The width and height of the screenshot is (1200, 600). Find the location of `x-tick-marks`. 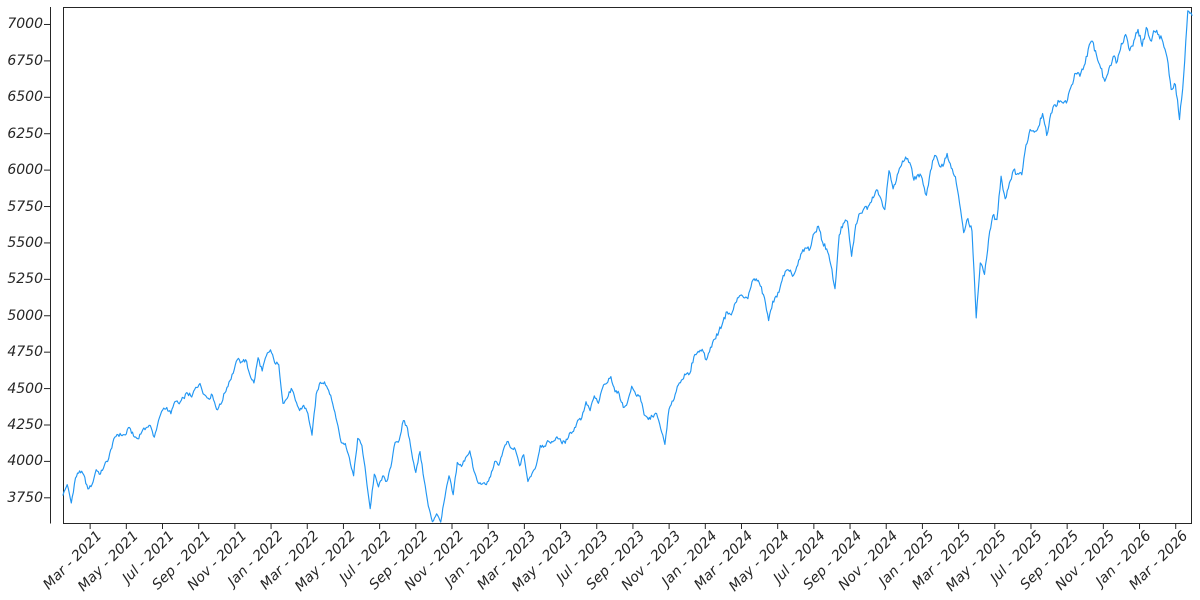

x-tick-marks is located at coordinates (633, 526).